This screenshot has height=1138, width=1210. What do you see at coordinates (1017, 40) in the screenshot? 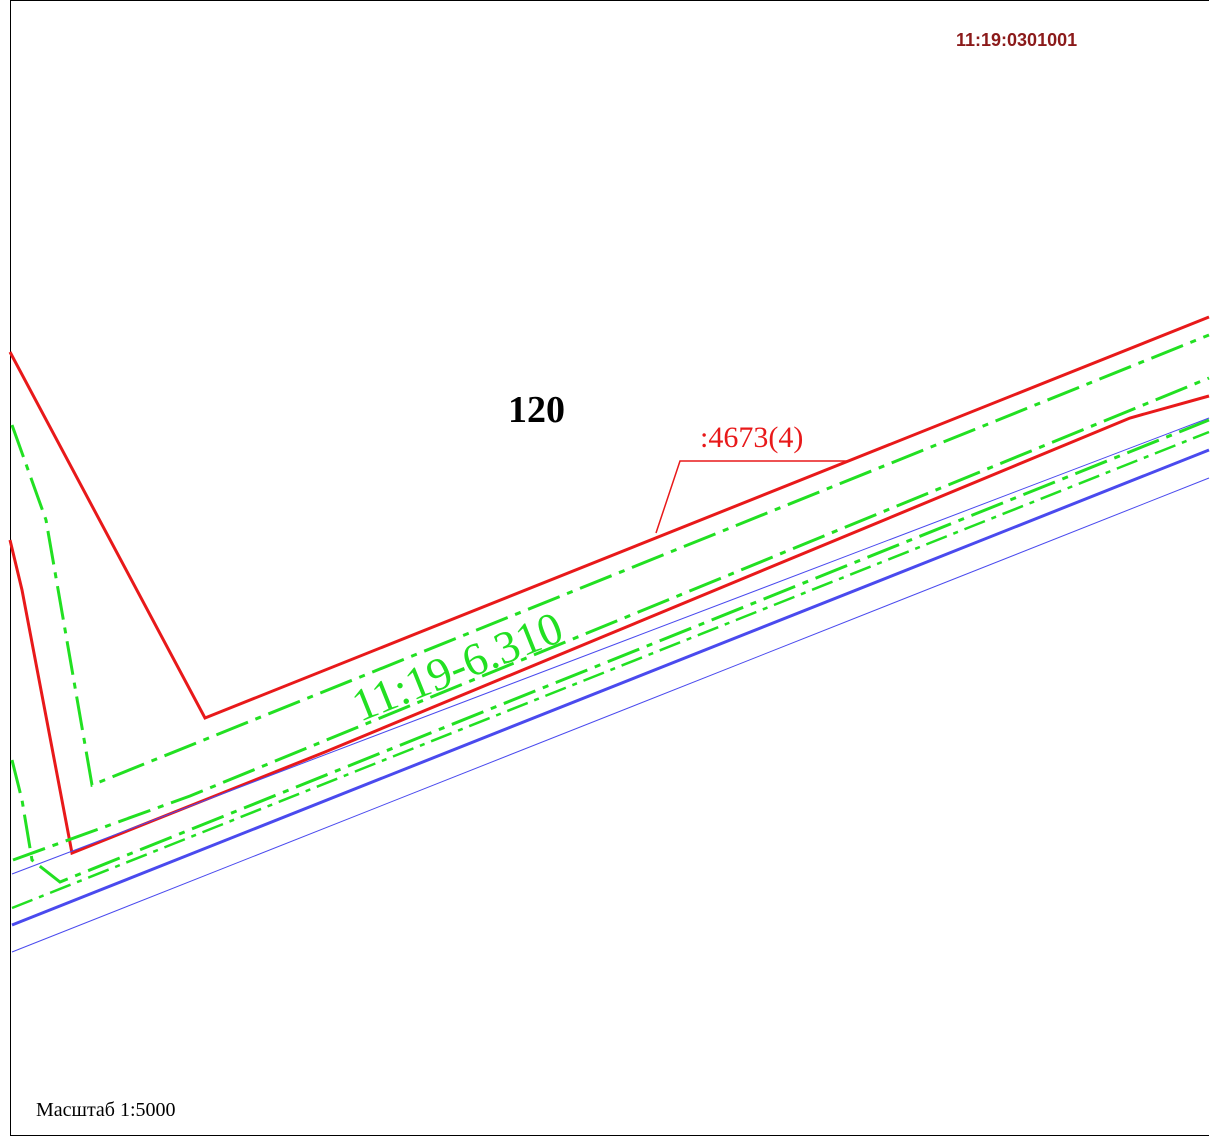
I see `quarter-number: 11:19:0301001` at bounding box center [1017, 40].